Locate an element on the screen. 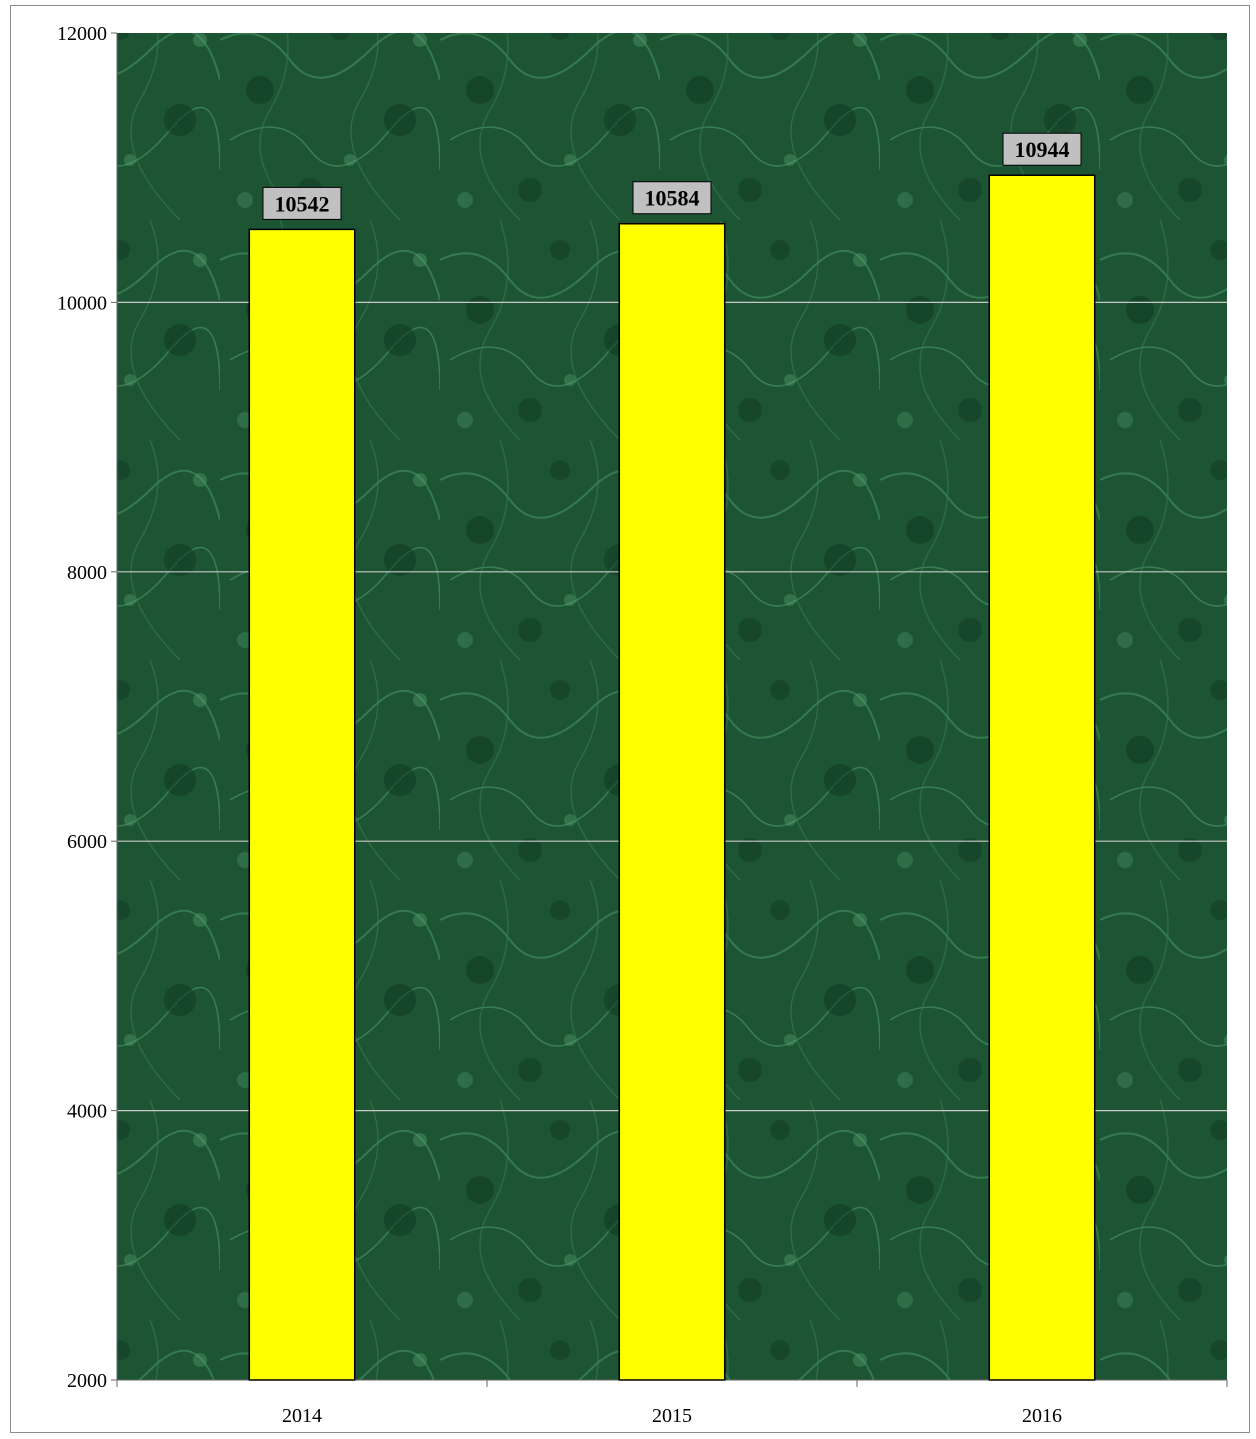 Image resolution: width=1256 pixels, height=1439 pixels. bar-2016 is located at coordinates (1042, 777).